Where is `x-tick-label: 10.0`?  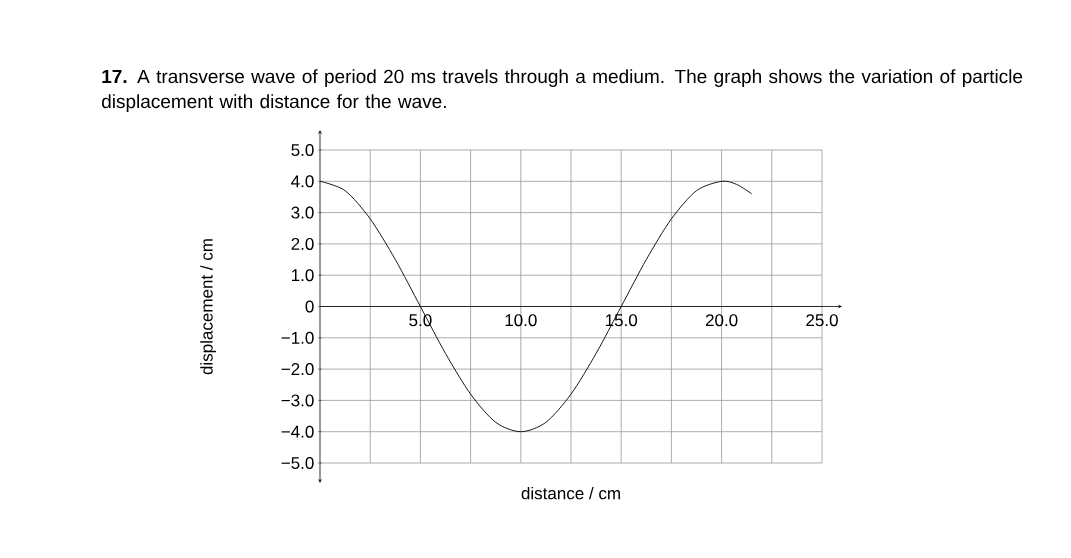
x-tick-label: 10.0 is located at coordinates (521, 320).